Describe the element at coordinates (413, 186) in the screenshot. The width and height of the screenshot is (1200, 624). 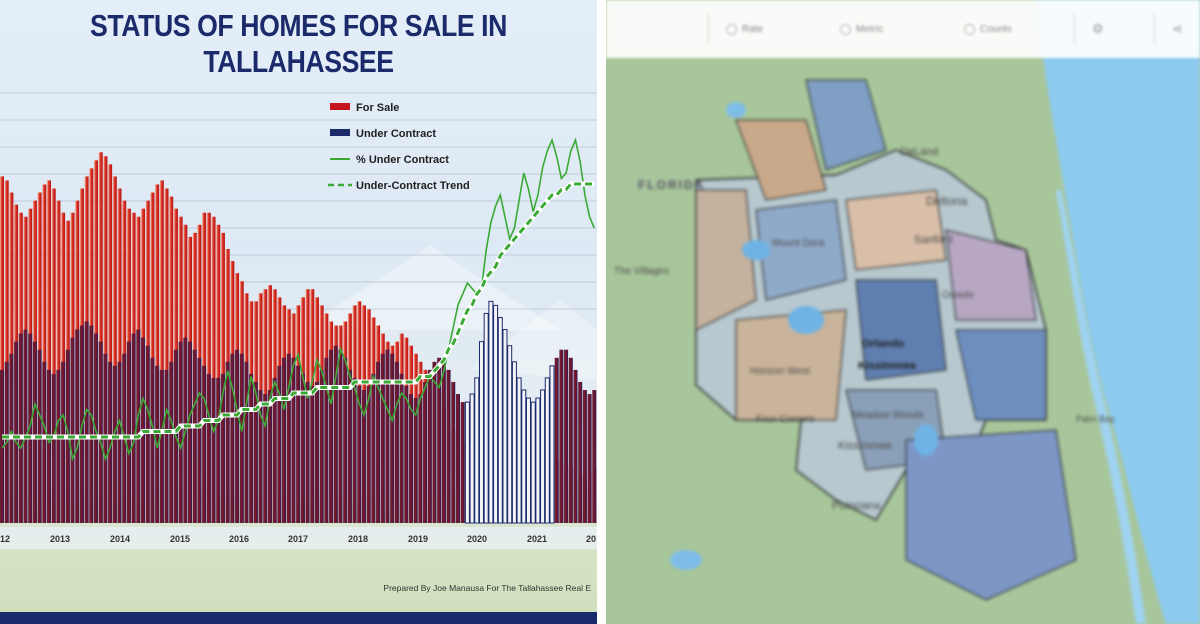
I see `legend-label: Under-Contract Trend` at that location.